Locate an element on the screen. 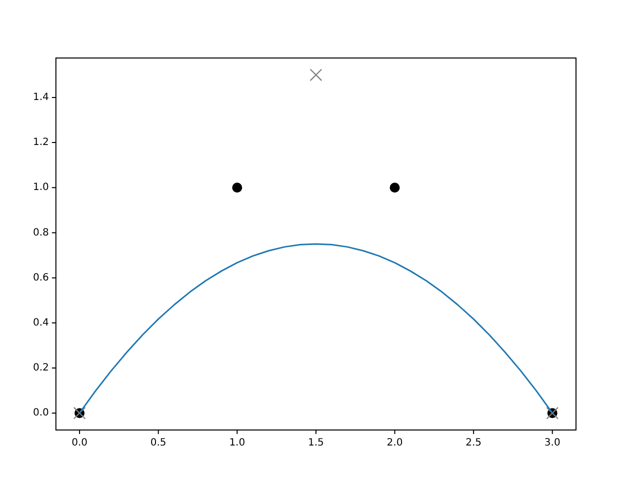  x-tick-label: 2.0 is located at coordinates (394, 443).